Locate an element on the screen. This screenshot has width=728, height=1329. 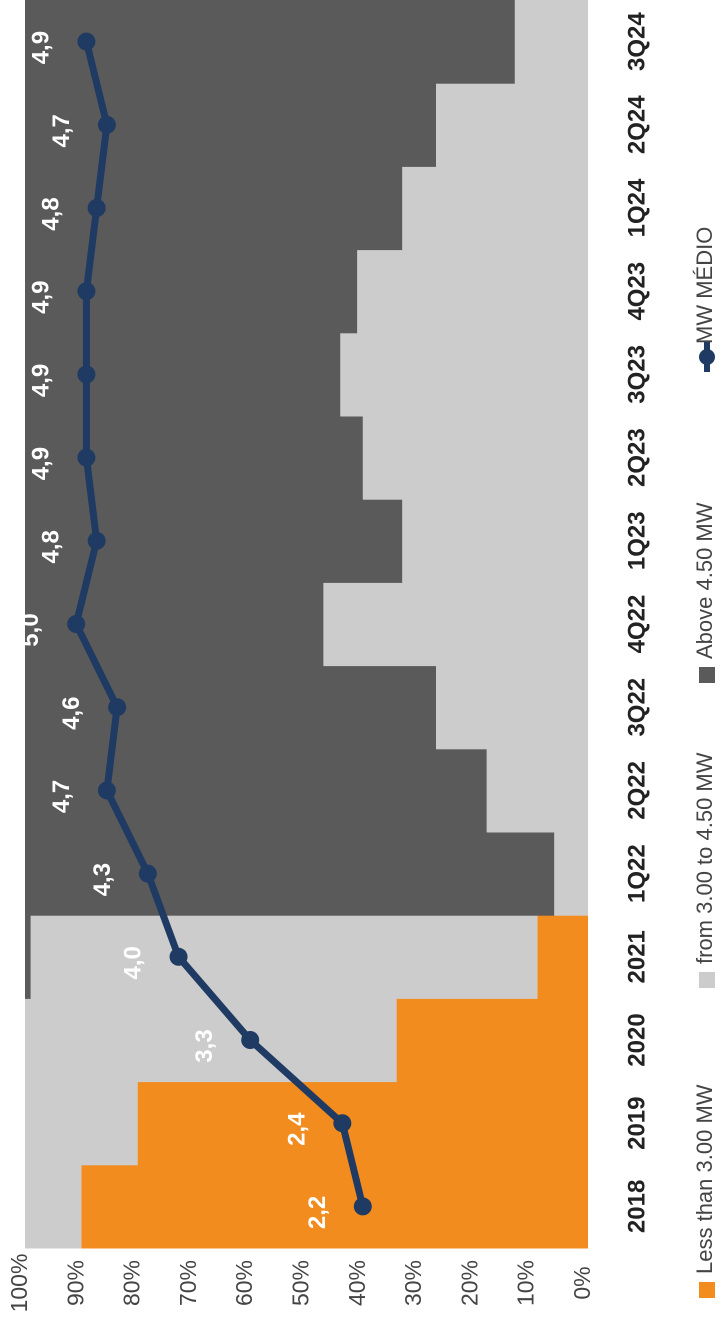
x-tick-3Q24: 3Q24 is located at coordinates (636, 41).